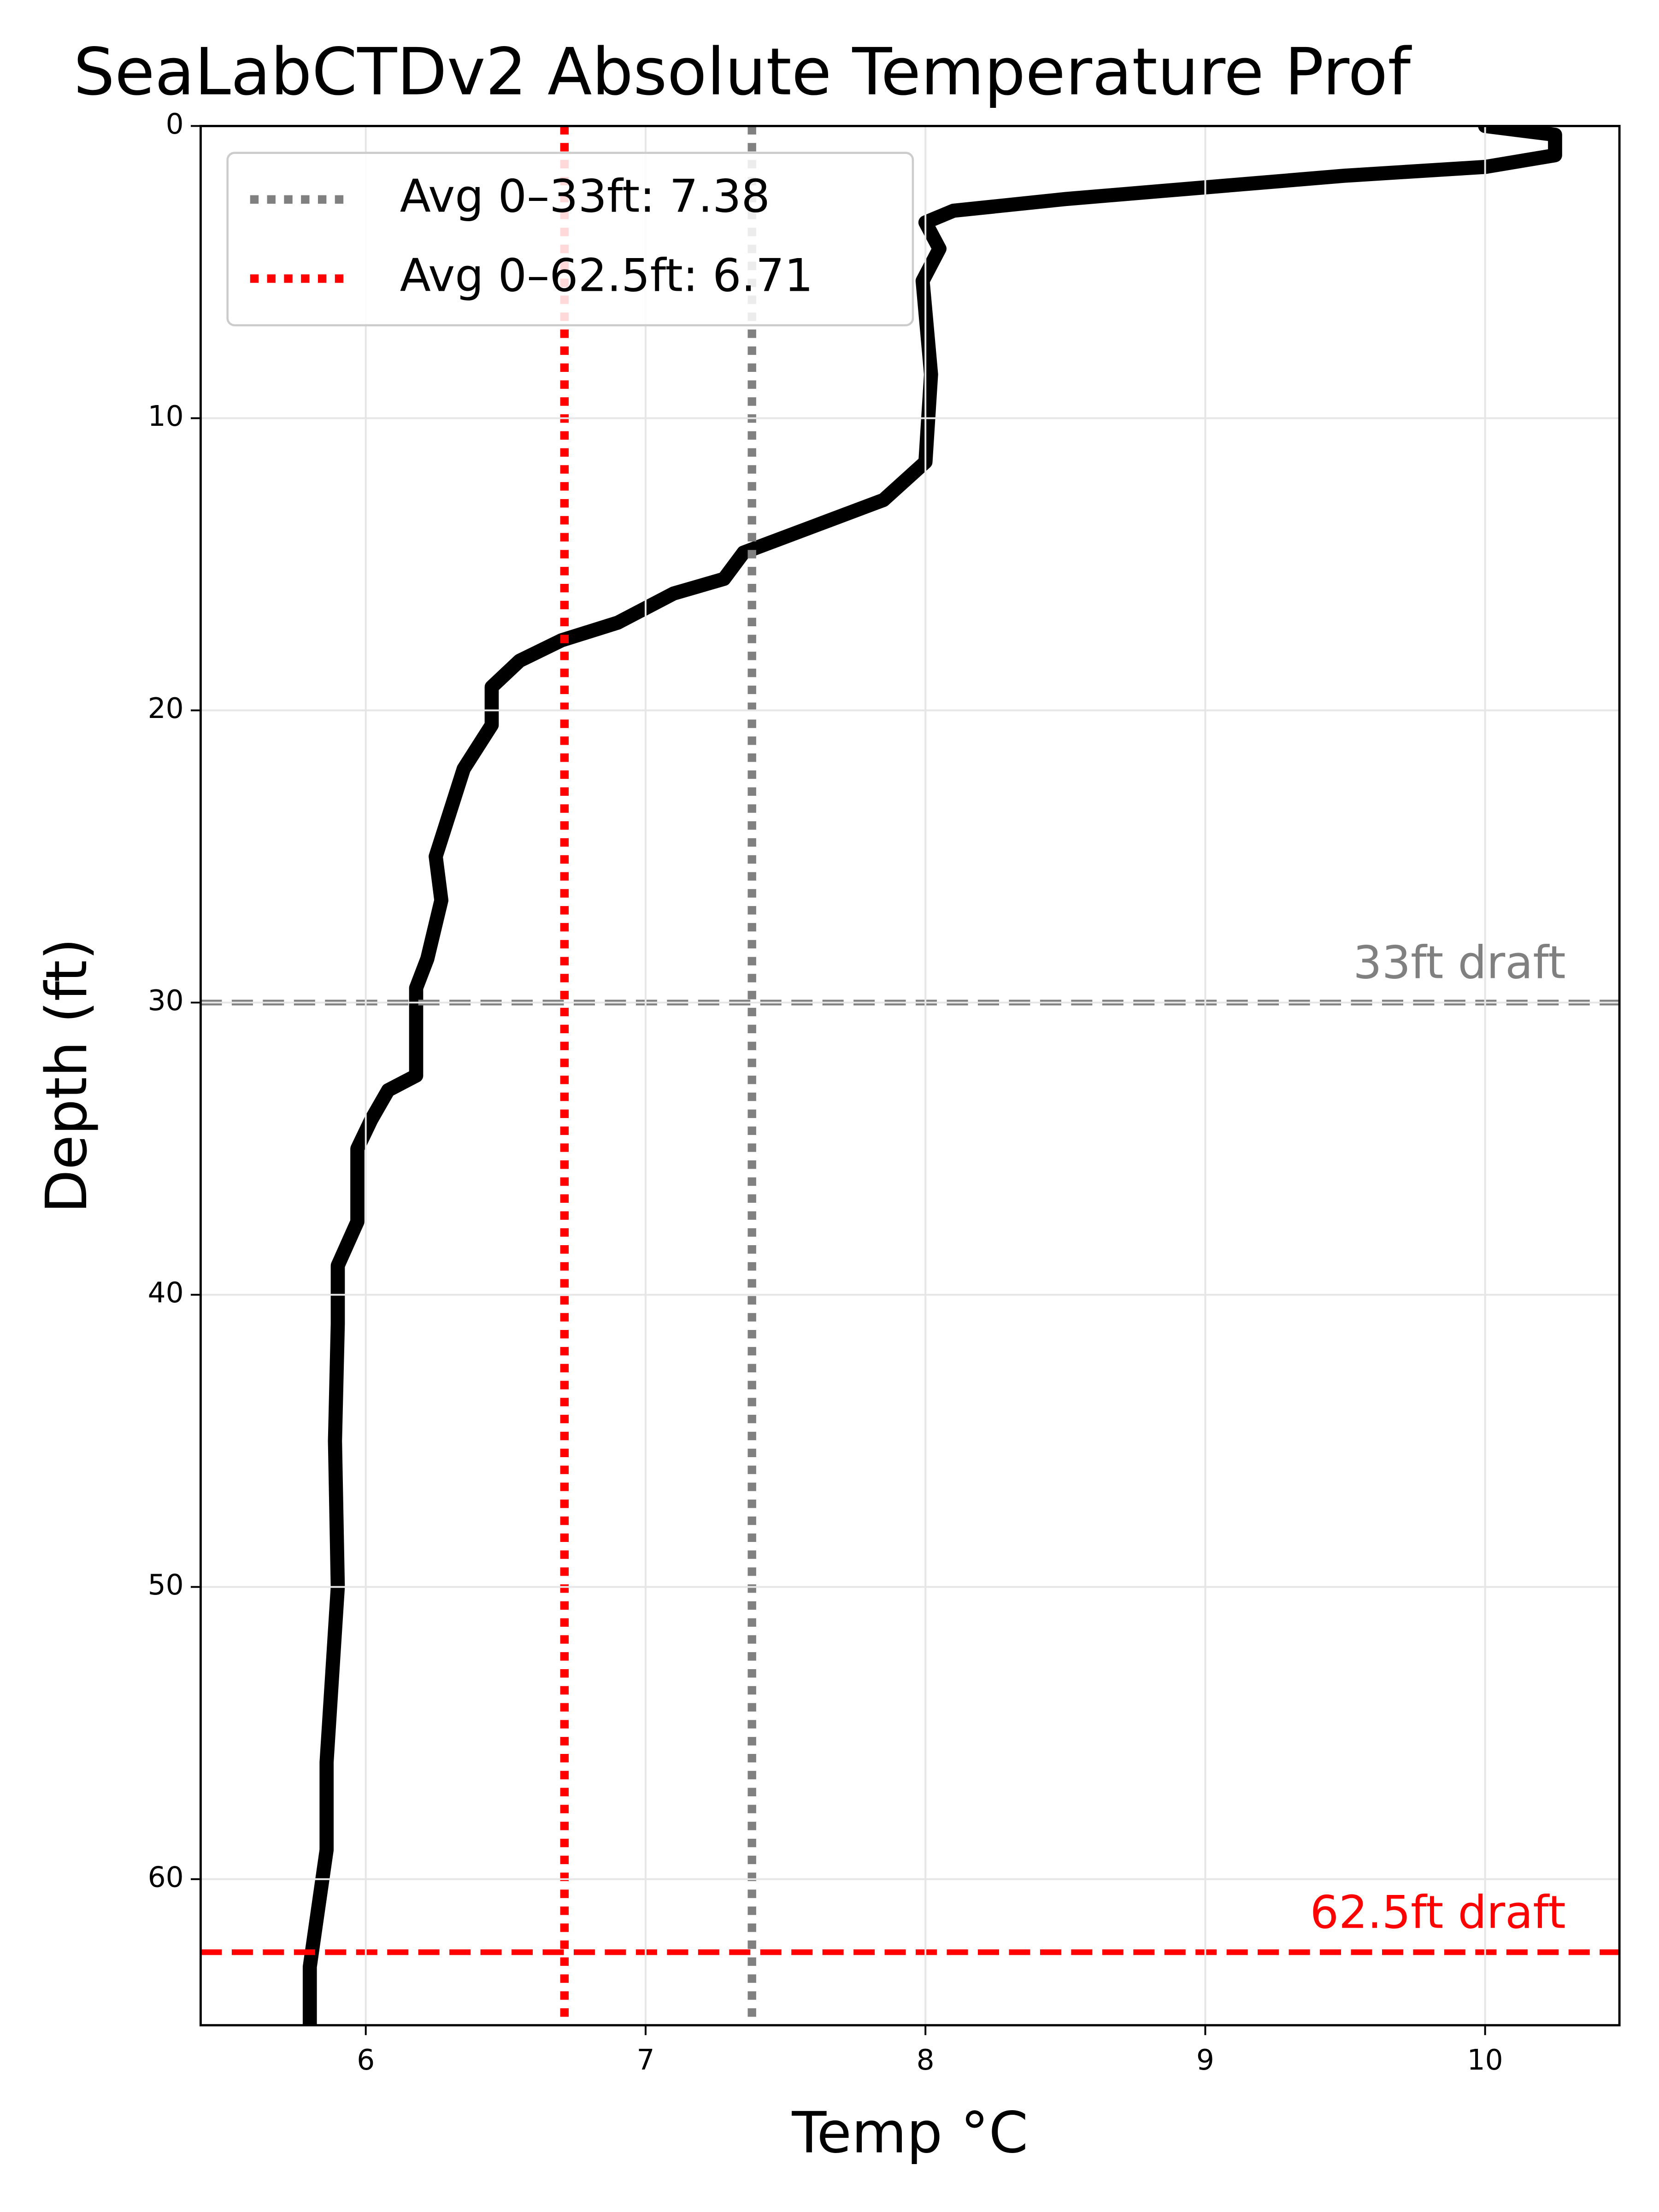 This screenshot has width=1659, height=2212. I want to click on draft-label: 62.5ft draft, so click(1438, 1912).